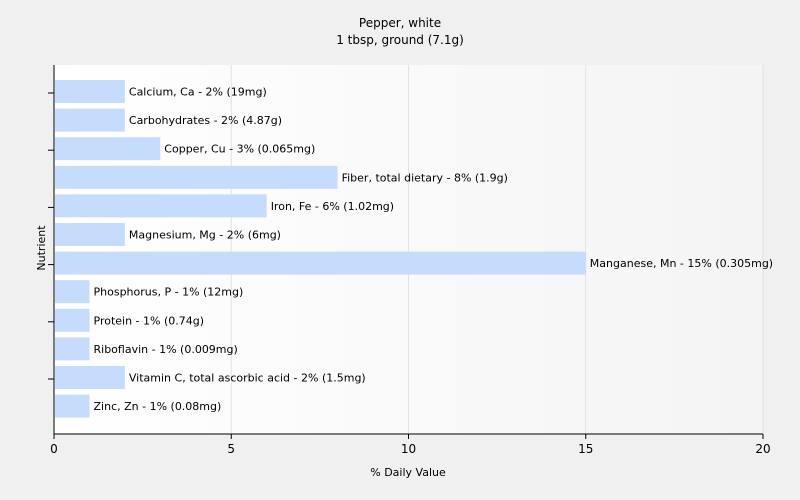 The height and width of the screenshot is (500, 800). What do you see at coordinates (408, 449) in the screenshot?
I see `x-tick-label: 10` at bounding box center [408, 449].